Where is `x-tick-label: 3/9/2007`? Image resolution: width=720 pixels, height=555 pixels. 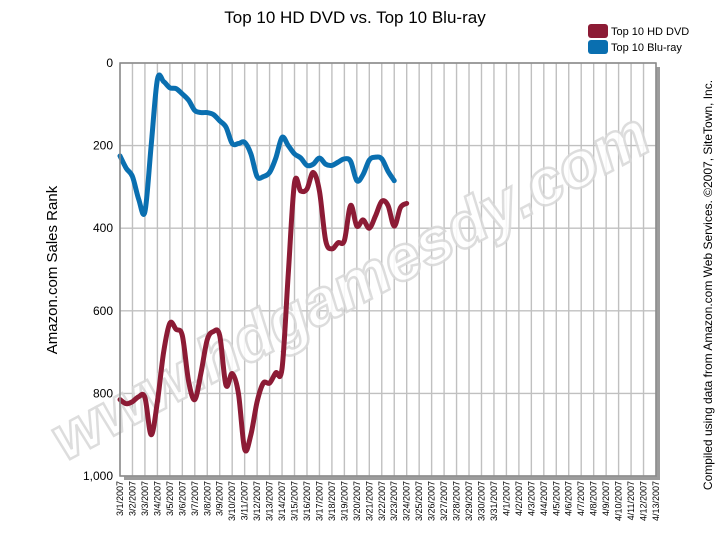
x-tick-label: 3/9/2007 is located at coordinates (220, 498).